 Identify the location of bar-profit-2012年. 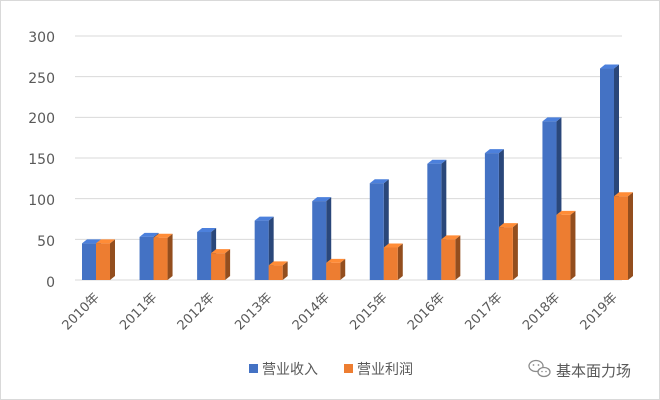
(221, 264).